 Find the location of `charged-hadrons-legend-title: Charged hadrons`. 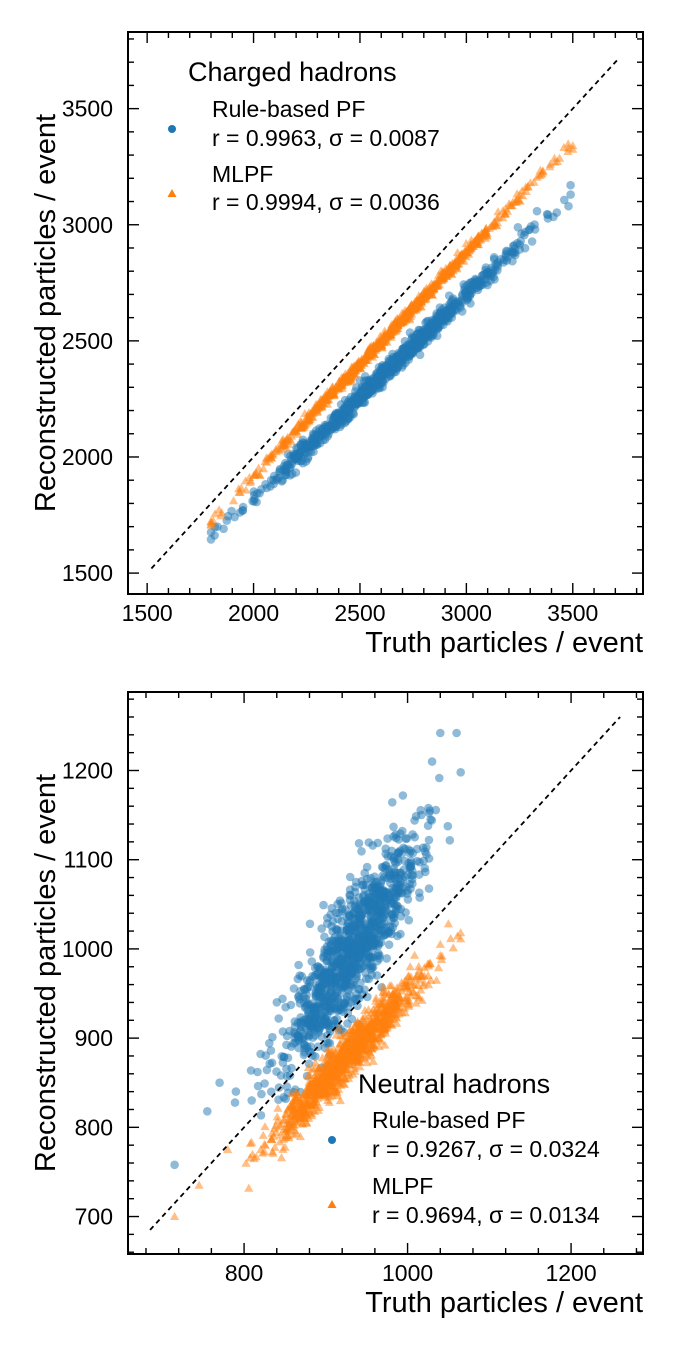

charged-hadrons-legend-title: Charged hadrons is located at coordinates (292, 72).